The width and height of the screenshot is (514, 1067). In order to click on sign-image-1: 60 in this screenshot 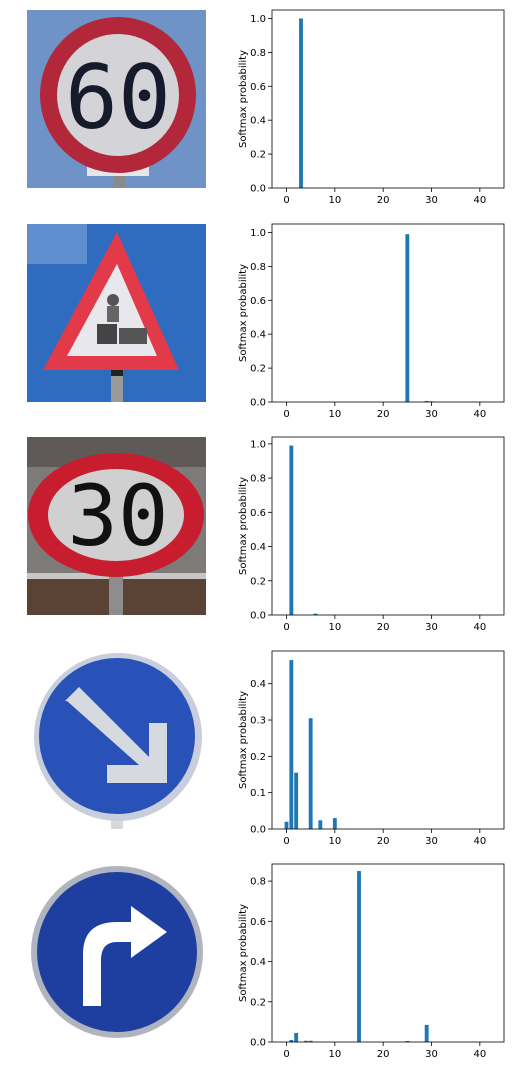, I will do `click(116, 99)`.